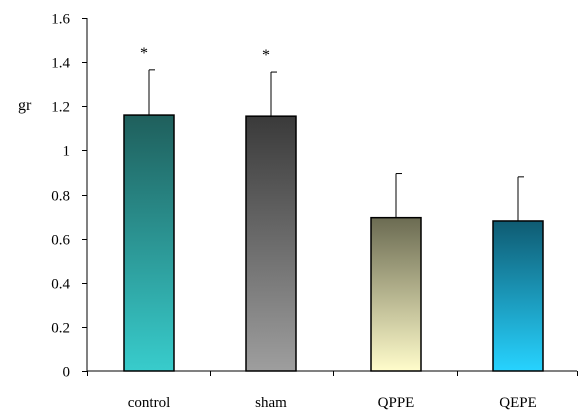  What do you see at coordinates (60, 329) in the screenshot?
I see `y-tick-label: 0.2` at bounding box center [60, 329].